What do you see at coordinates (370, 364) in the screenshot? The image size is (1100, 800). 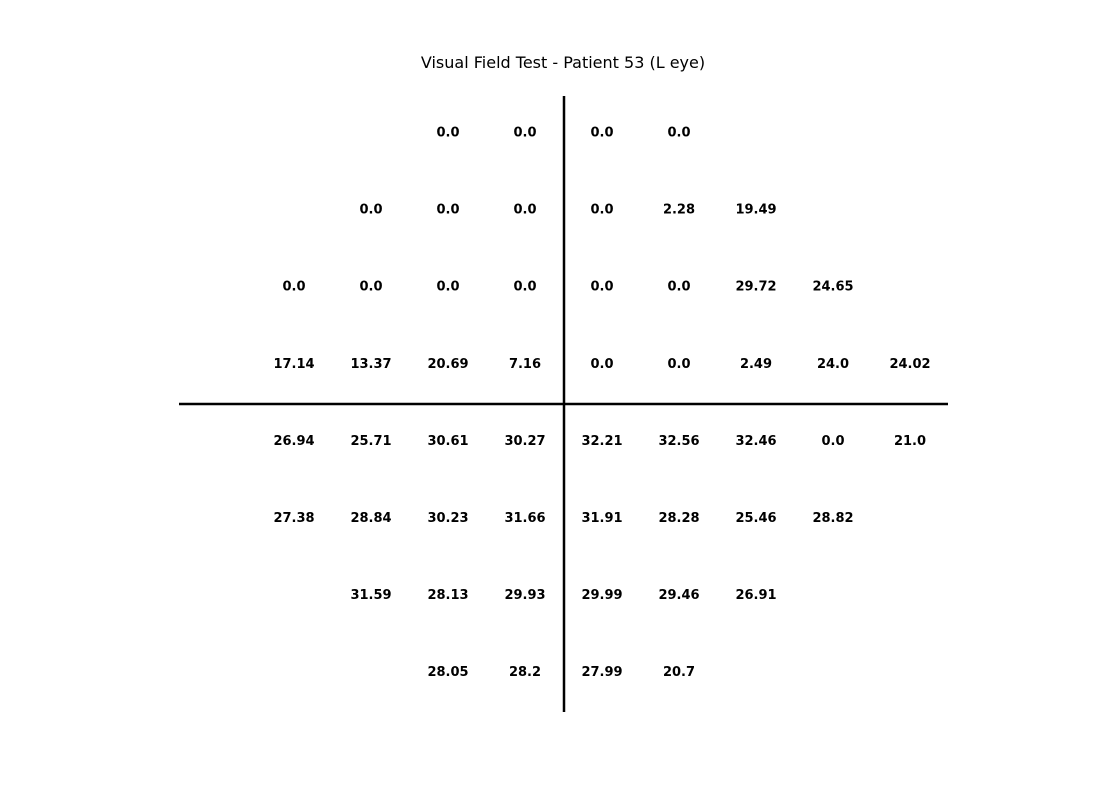 I see `cell-value: 13.37` at bounding box center [370, 364].